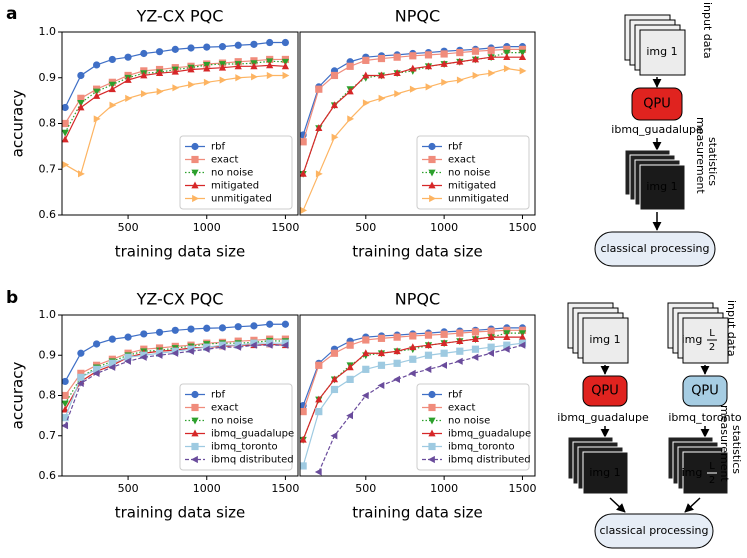  I want to click on qpu-box, so click(705, 391).